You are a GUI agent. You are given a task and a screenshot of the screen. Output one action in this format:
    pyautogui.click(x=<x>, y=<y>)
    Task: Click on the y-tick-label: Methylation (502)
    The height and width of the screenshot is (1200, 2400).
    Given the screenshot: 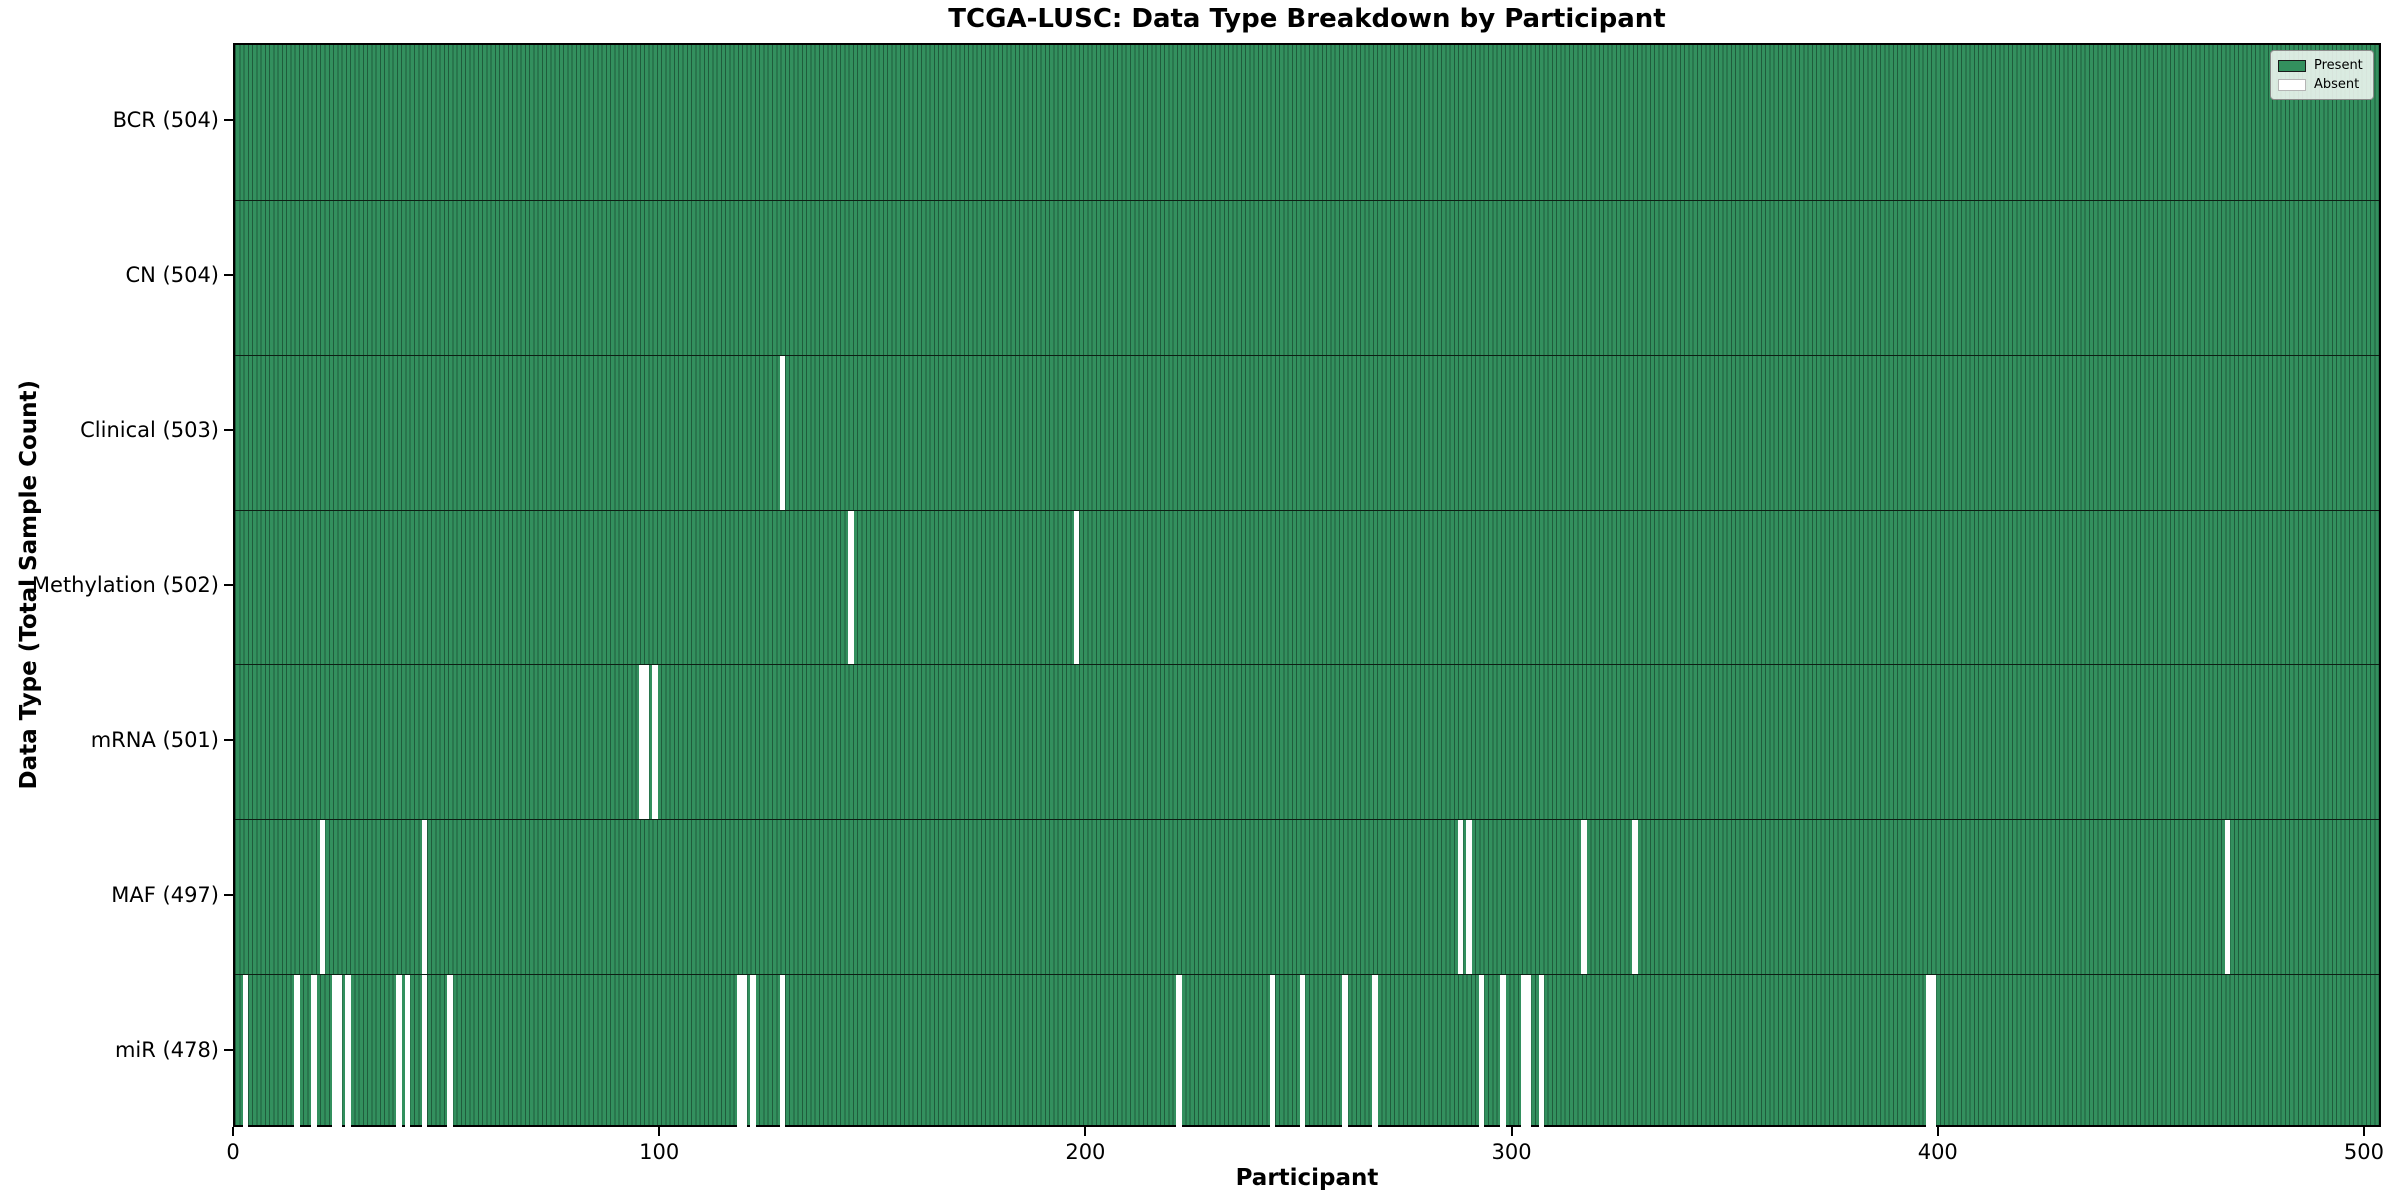 What is the action you would take?
    pyautogui.click(x=125, y=585)
    